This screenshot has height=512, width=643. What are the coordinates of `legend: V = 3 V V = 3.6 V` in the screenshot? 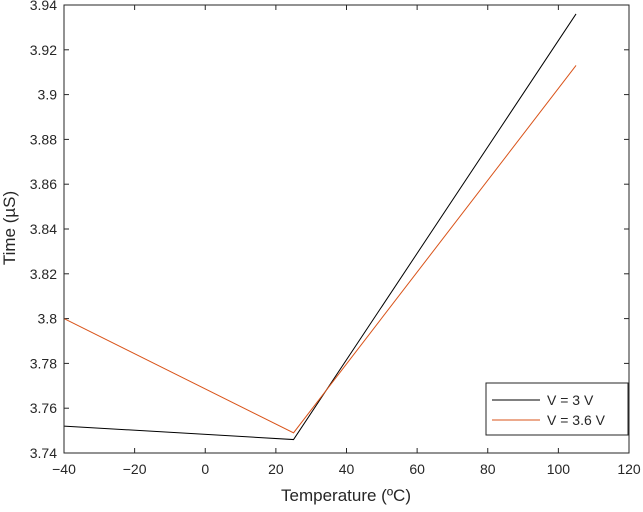 It's located at (557, 409).